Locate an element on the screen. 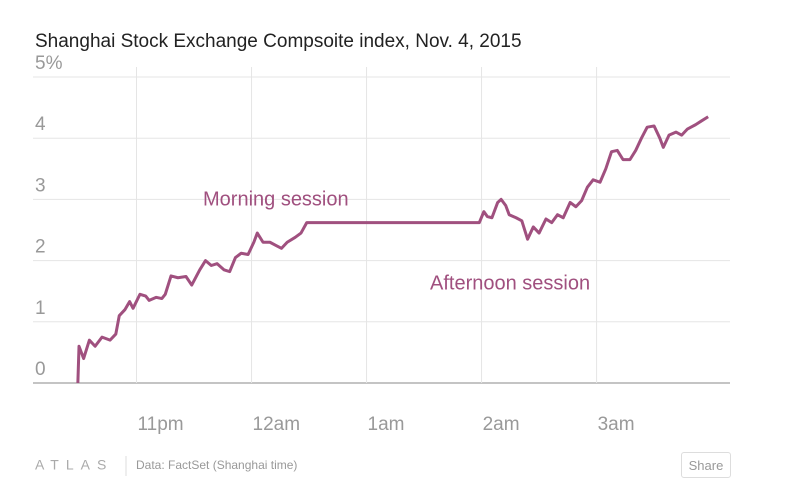 The image size is (800, 484). y-tick-label: 0 is located at coordinates (40, 369).